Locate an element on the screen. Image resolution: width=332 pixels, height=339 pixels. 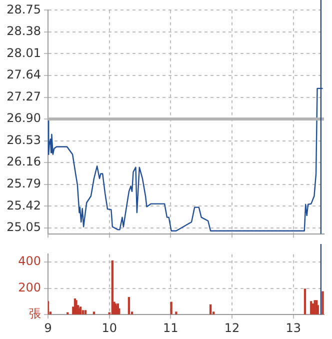
y-tick-label: 25.05 is located at coordinates (23, 227).